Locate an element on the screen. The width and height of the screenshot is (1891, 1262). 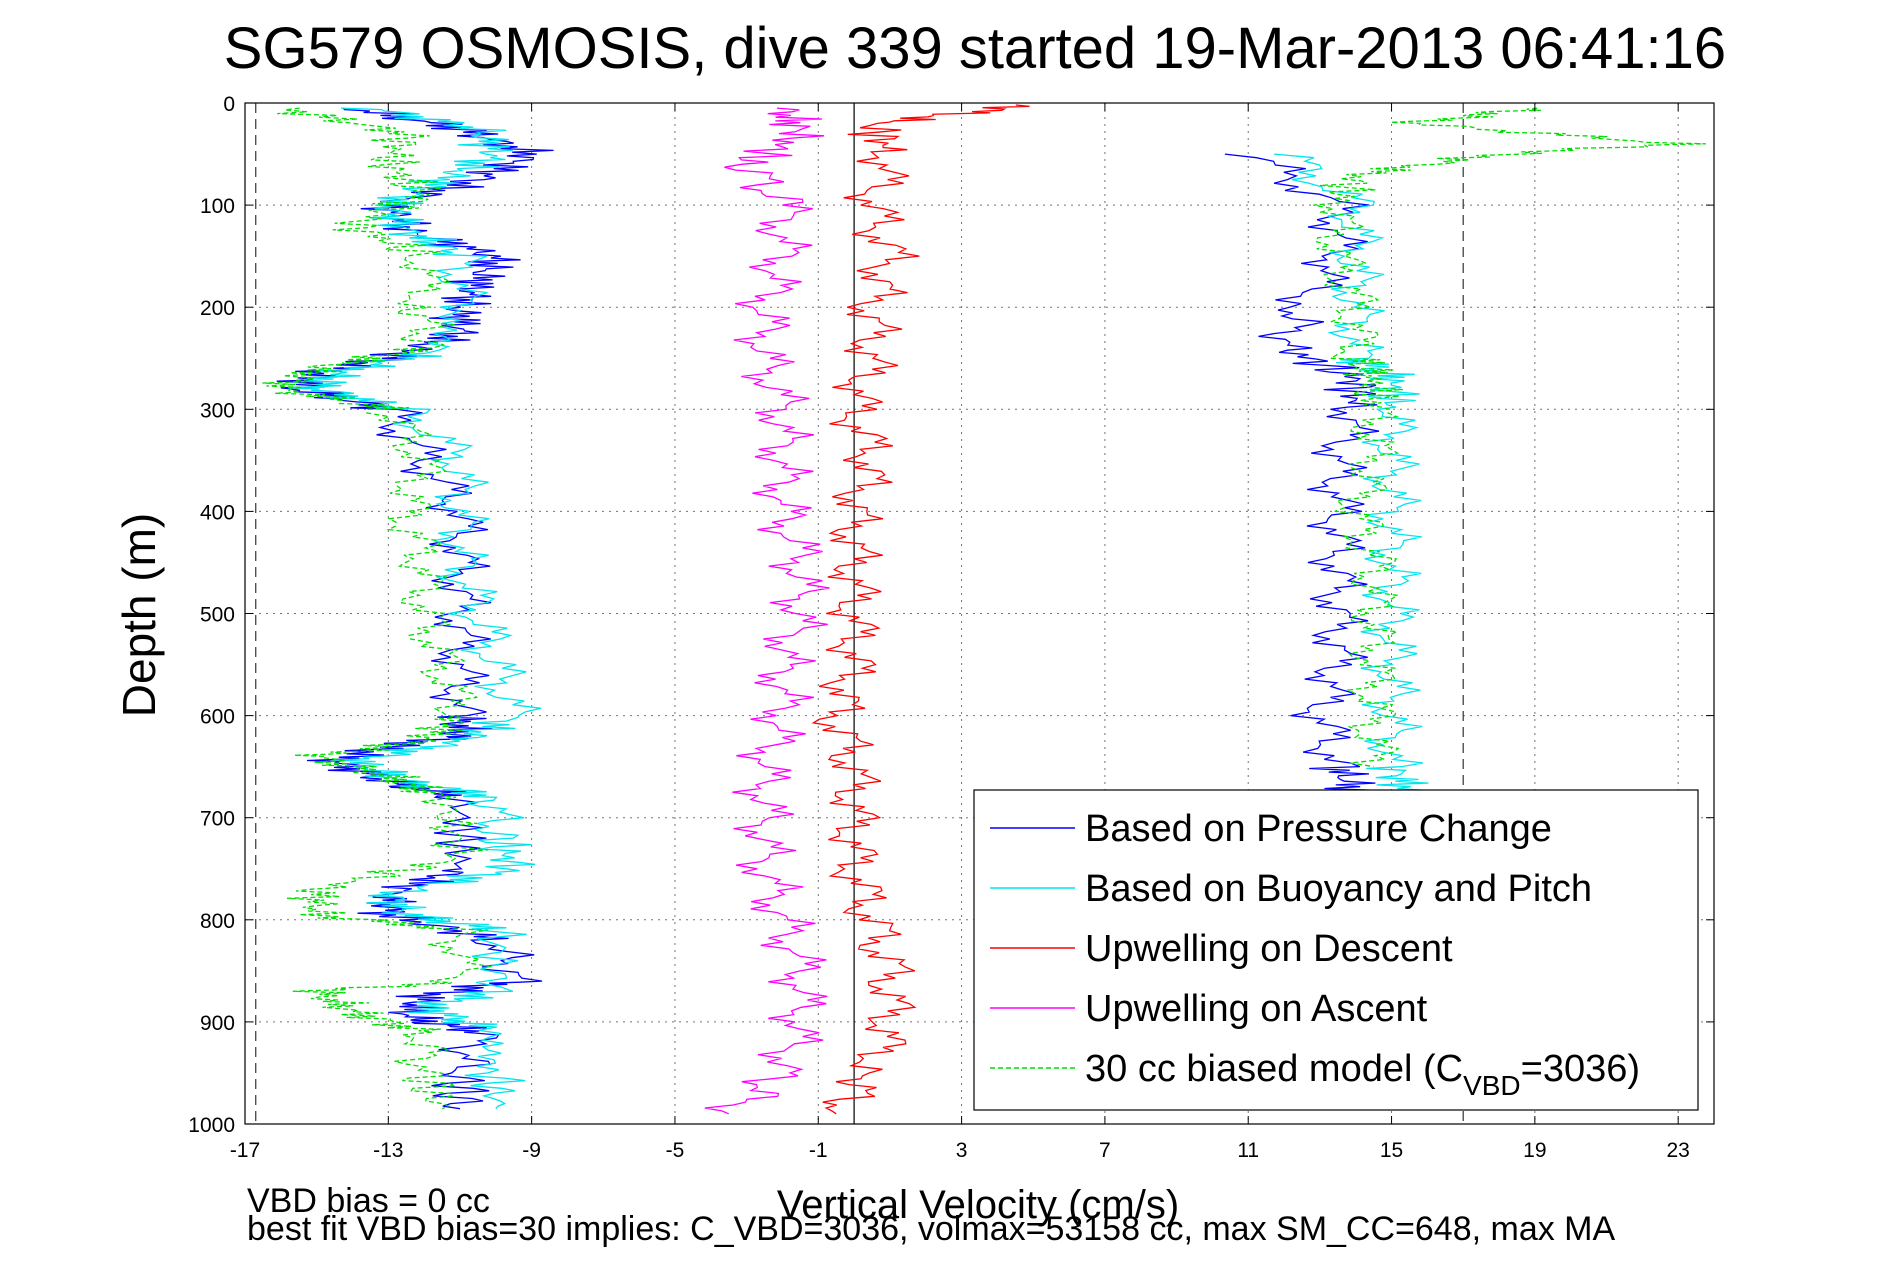
y-tick-label: 0 is located at coordinates (229, 104).